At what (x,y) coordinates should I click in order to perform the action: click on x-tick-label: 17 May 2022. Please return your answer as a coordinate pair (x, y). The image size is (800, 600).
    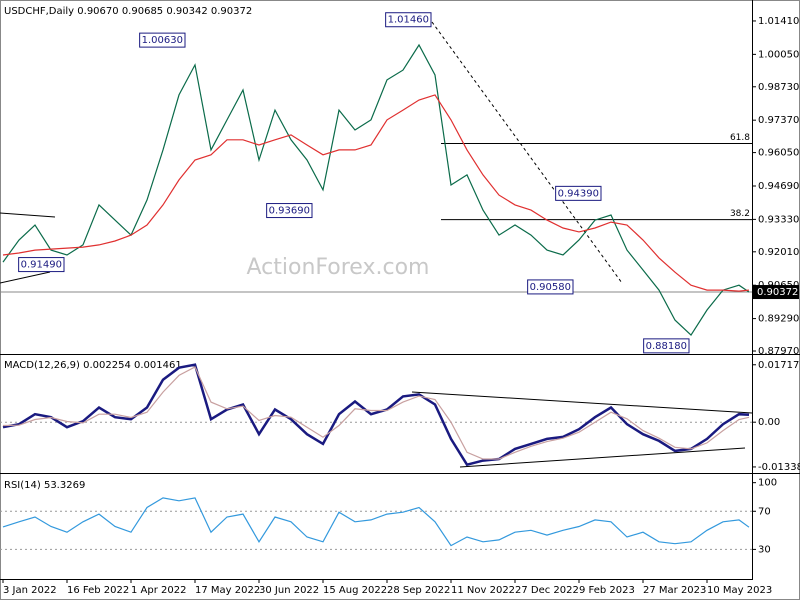
    Looking at the image, I should click on (227, 590).